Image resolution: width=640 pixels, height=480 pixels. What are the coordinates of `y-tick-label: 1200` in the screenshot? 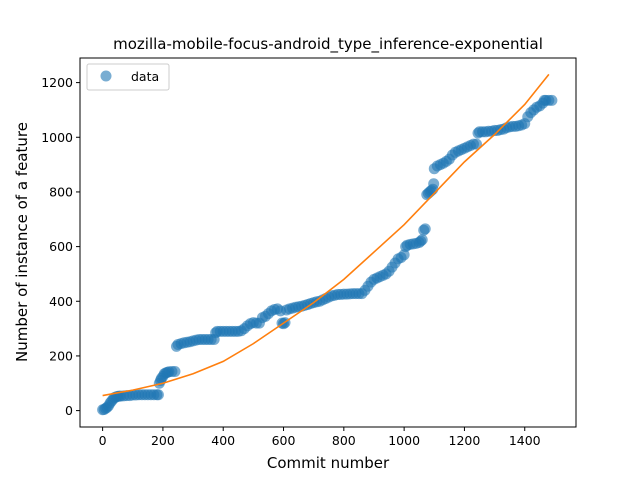 It's located at (57, 82).